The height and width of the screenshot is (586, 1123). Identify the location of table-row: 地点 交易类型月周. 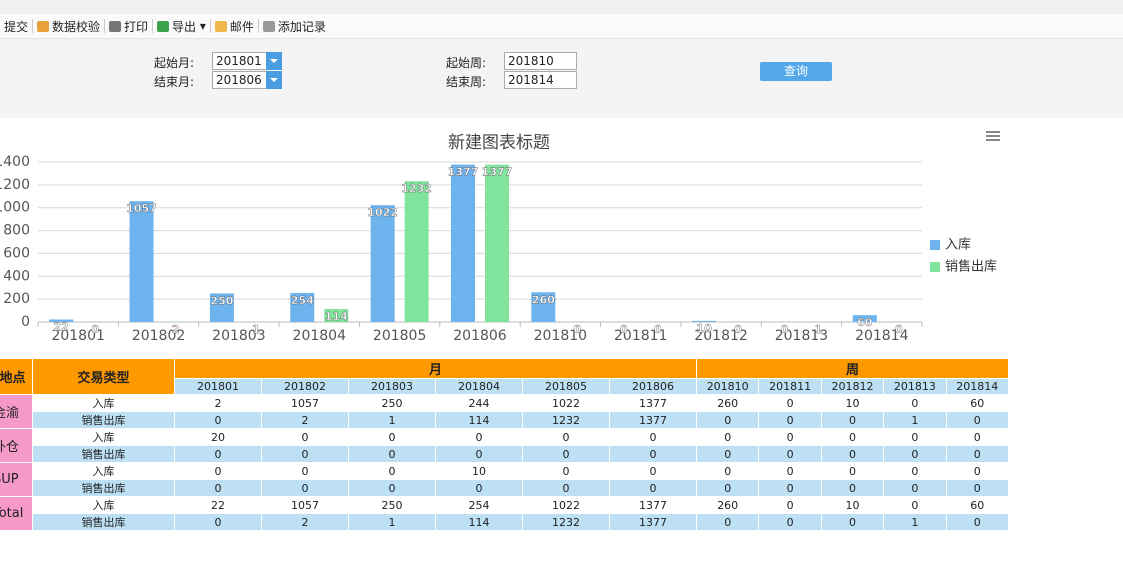
(504, 376).